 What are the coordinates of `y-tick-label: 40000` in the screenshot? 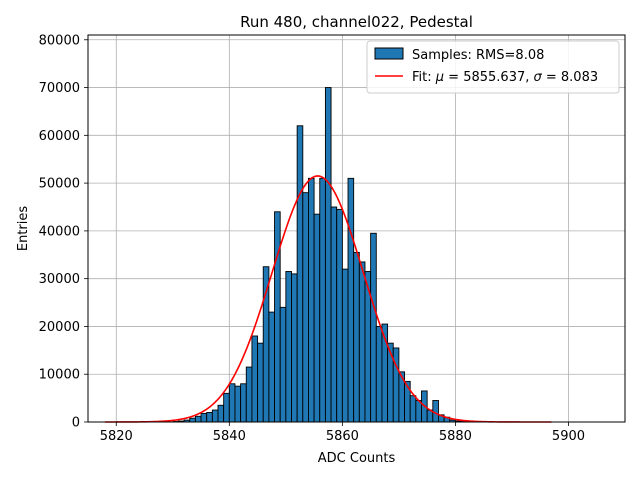 It's located at (59, 231).